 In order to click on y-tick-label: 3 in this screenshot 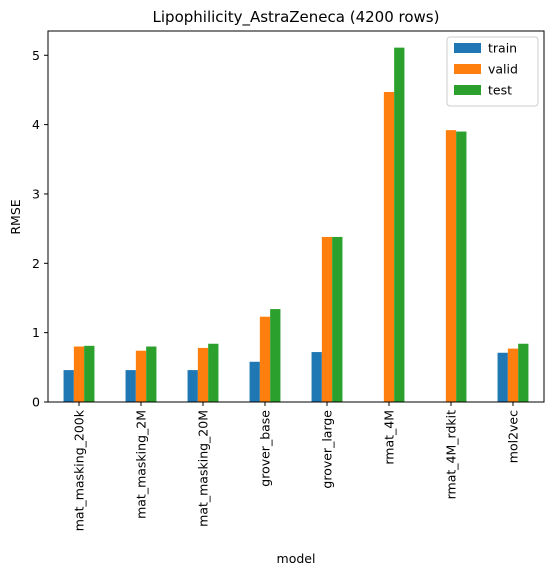, I will do `click(36, 193)`.